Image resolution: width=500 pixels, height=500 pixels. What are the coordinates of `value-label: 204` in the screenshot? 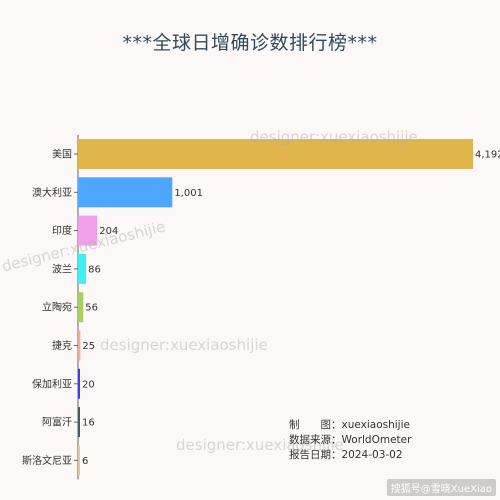 It's located at (108, 231).